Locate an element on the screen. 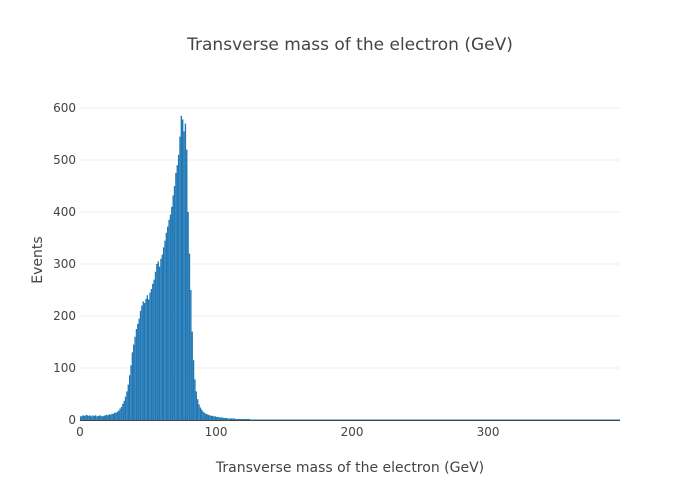  x-tick-label: 100 is located at coordinates (216, 432).